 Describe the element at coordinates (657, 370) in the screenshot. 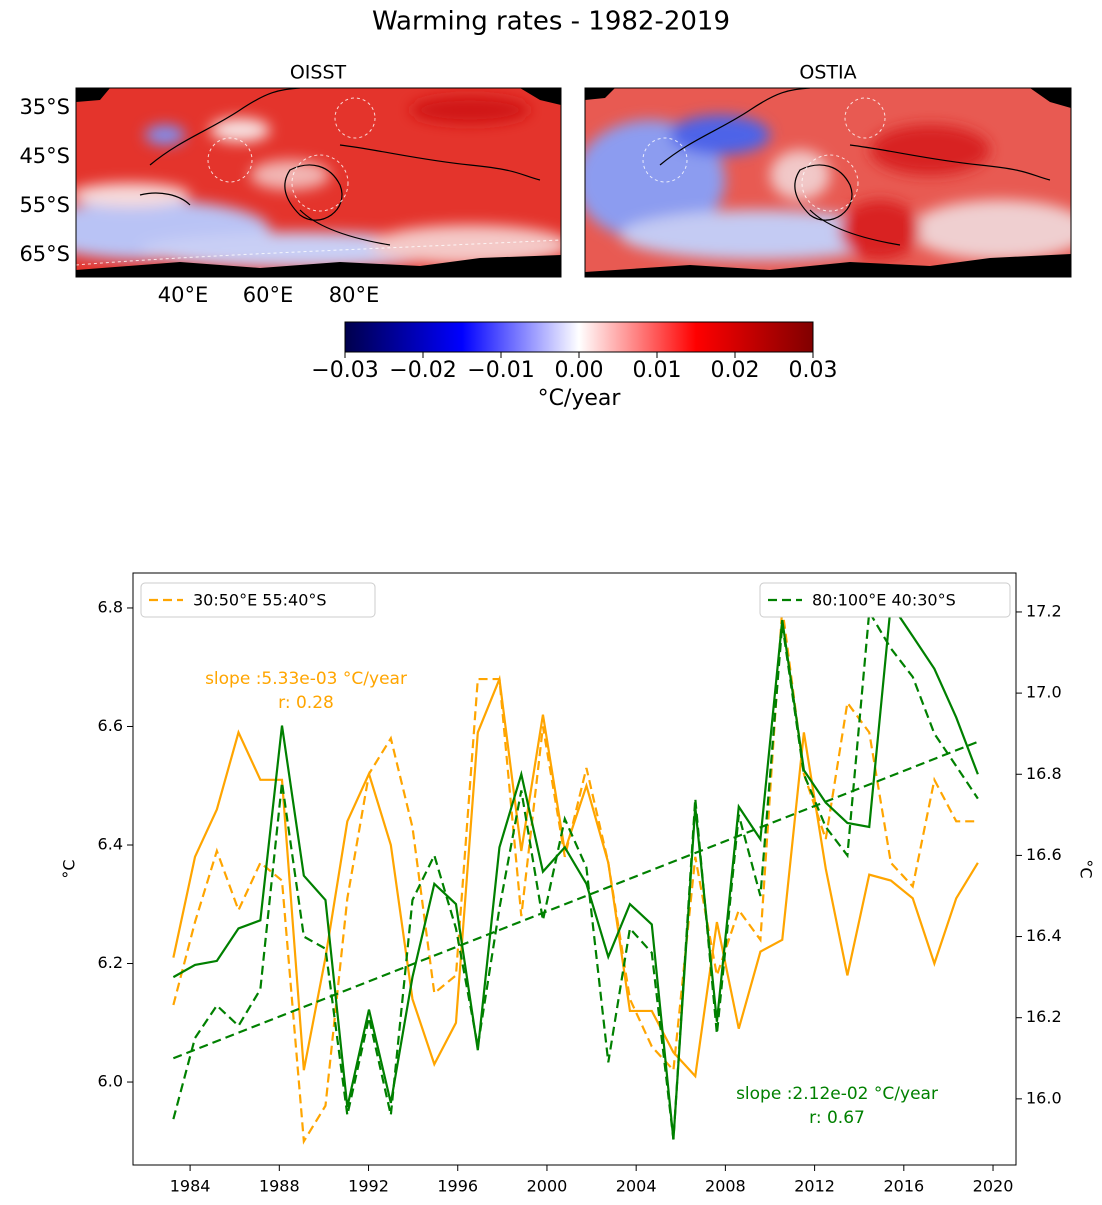

I see `colorbar-tick-label: 0.01` at that location.